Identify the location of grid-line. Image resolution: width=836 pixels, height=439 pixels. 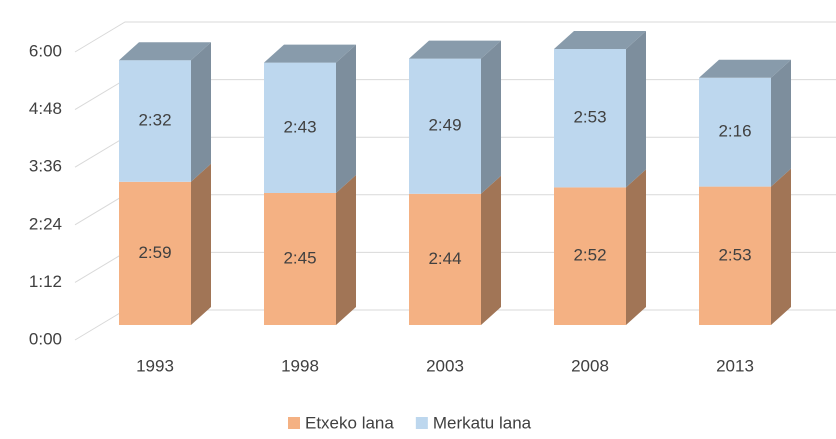
(455, 37).